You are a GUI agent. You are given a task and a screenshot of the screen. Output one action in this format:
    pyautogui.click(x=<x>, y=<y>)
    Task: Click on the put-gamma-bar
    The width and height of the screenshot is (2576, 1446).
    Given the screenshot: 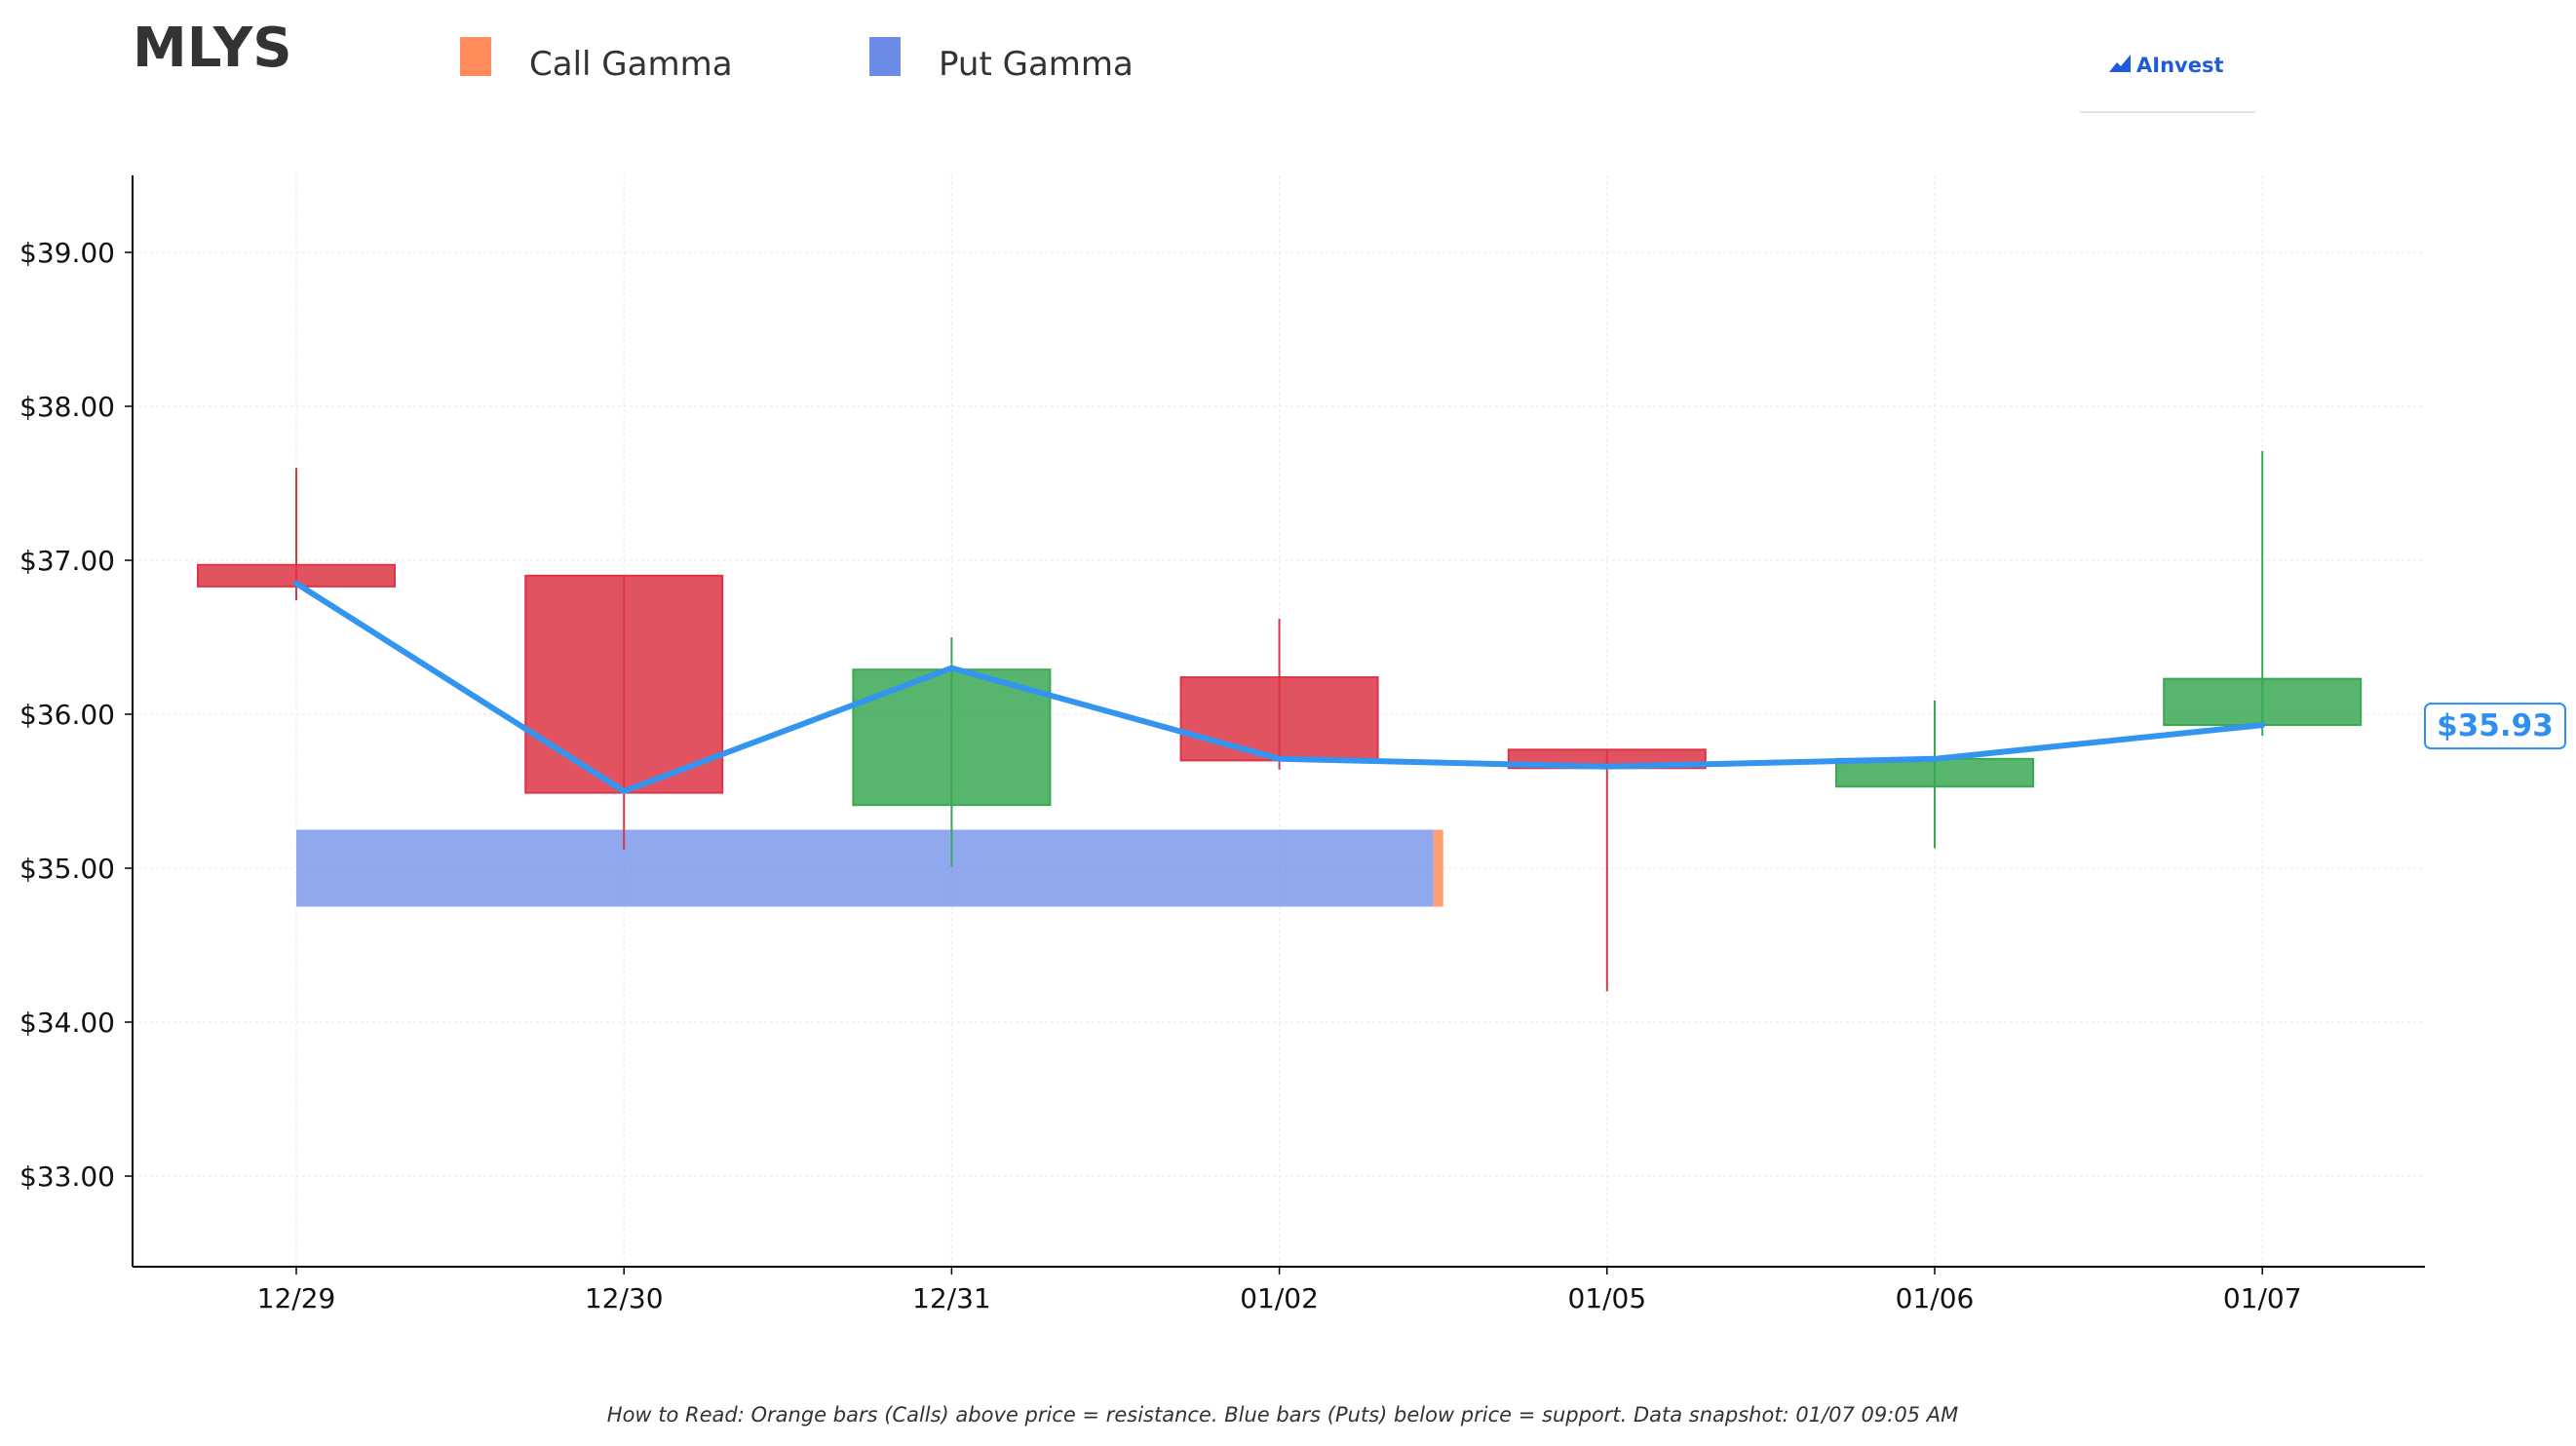 What is the action you would take?
    pyautogui.click(x=865, y=868)
    